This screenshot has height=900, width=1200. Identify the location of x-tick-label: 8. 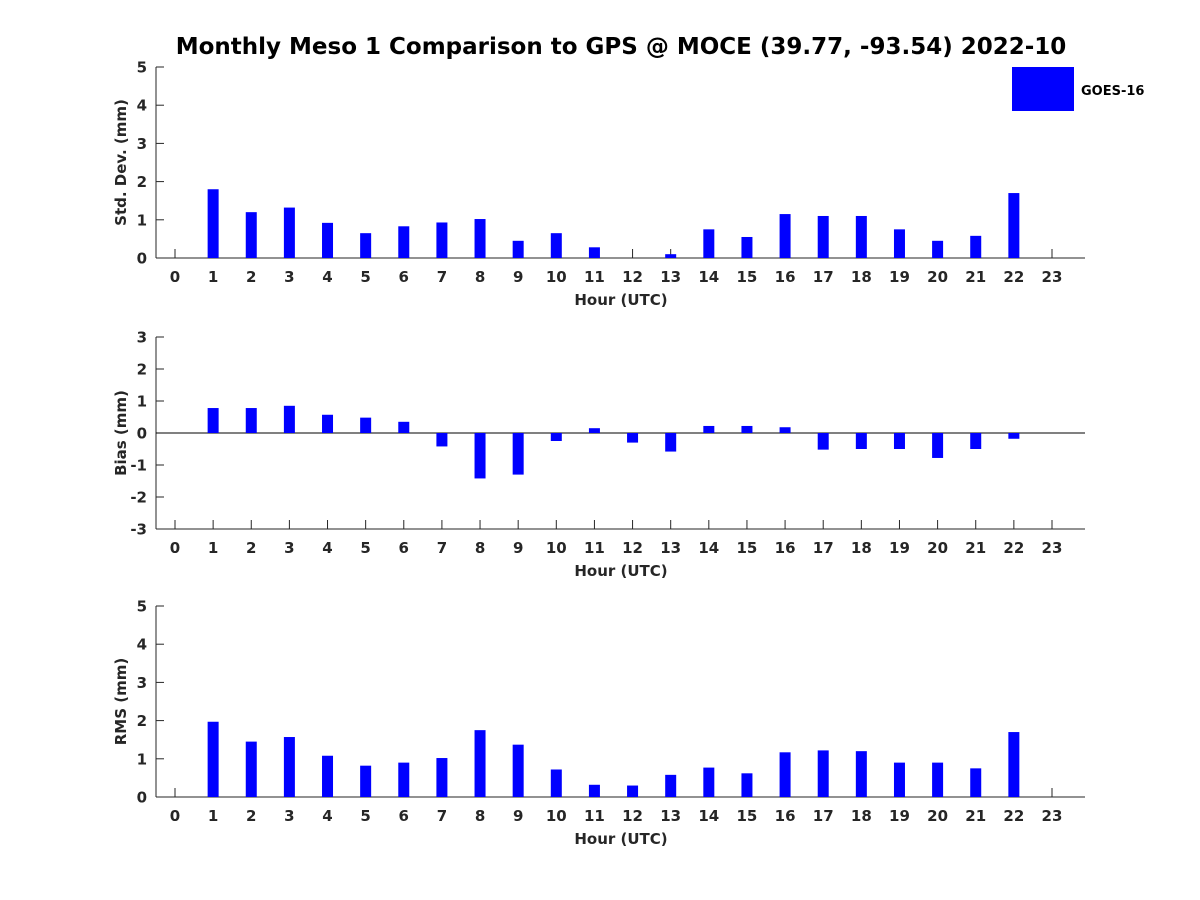
(480, 548).